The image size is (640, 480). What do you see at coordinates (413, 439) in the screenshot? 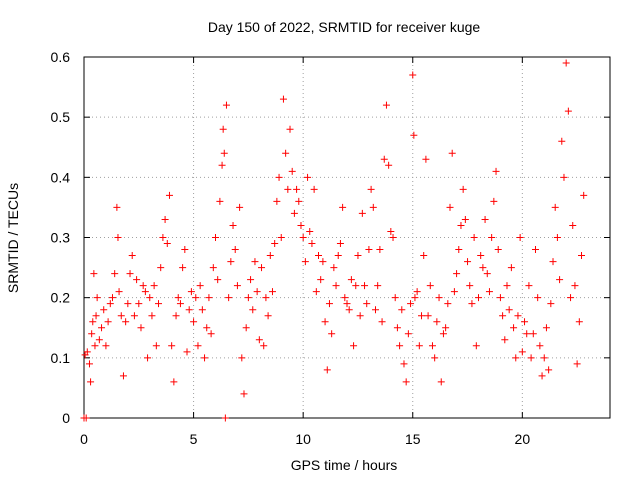
I see `x-tick-label: 15` at bounding box center [413, 439].